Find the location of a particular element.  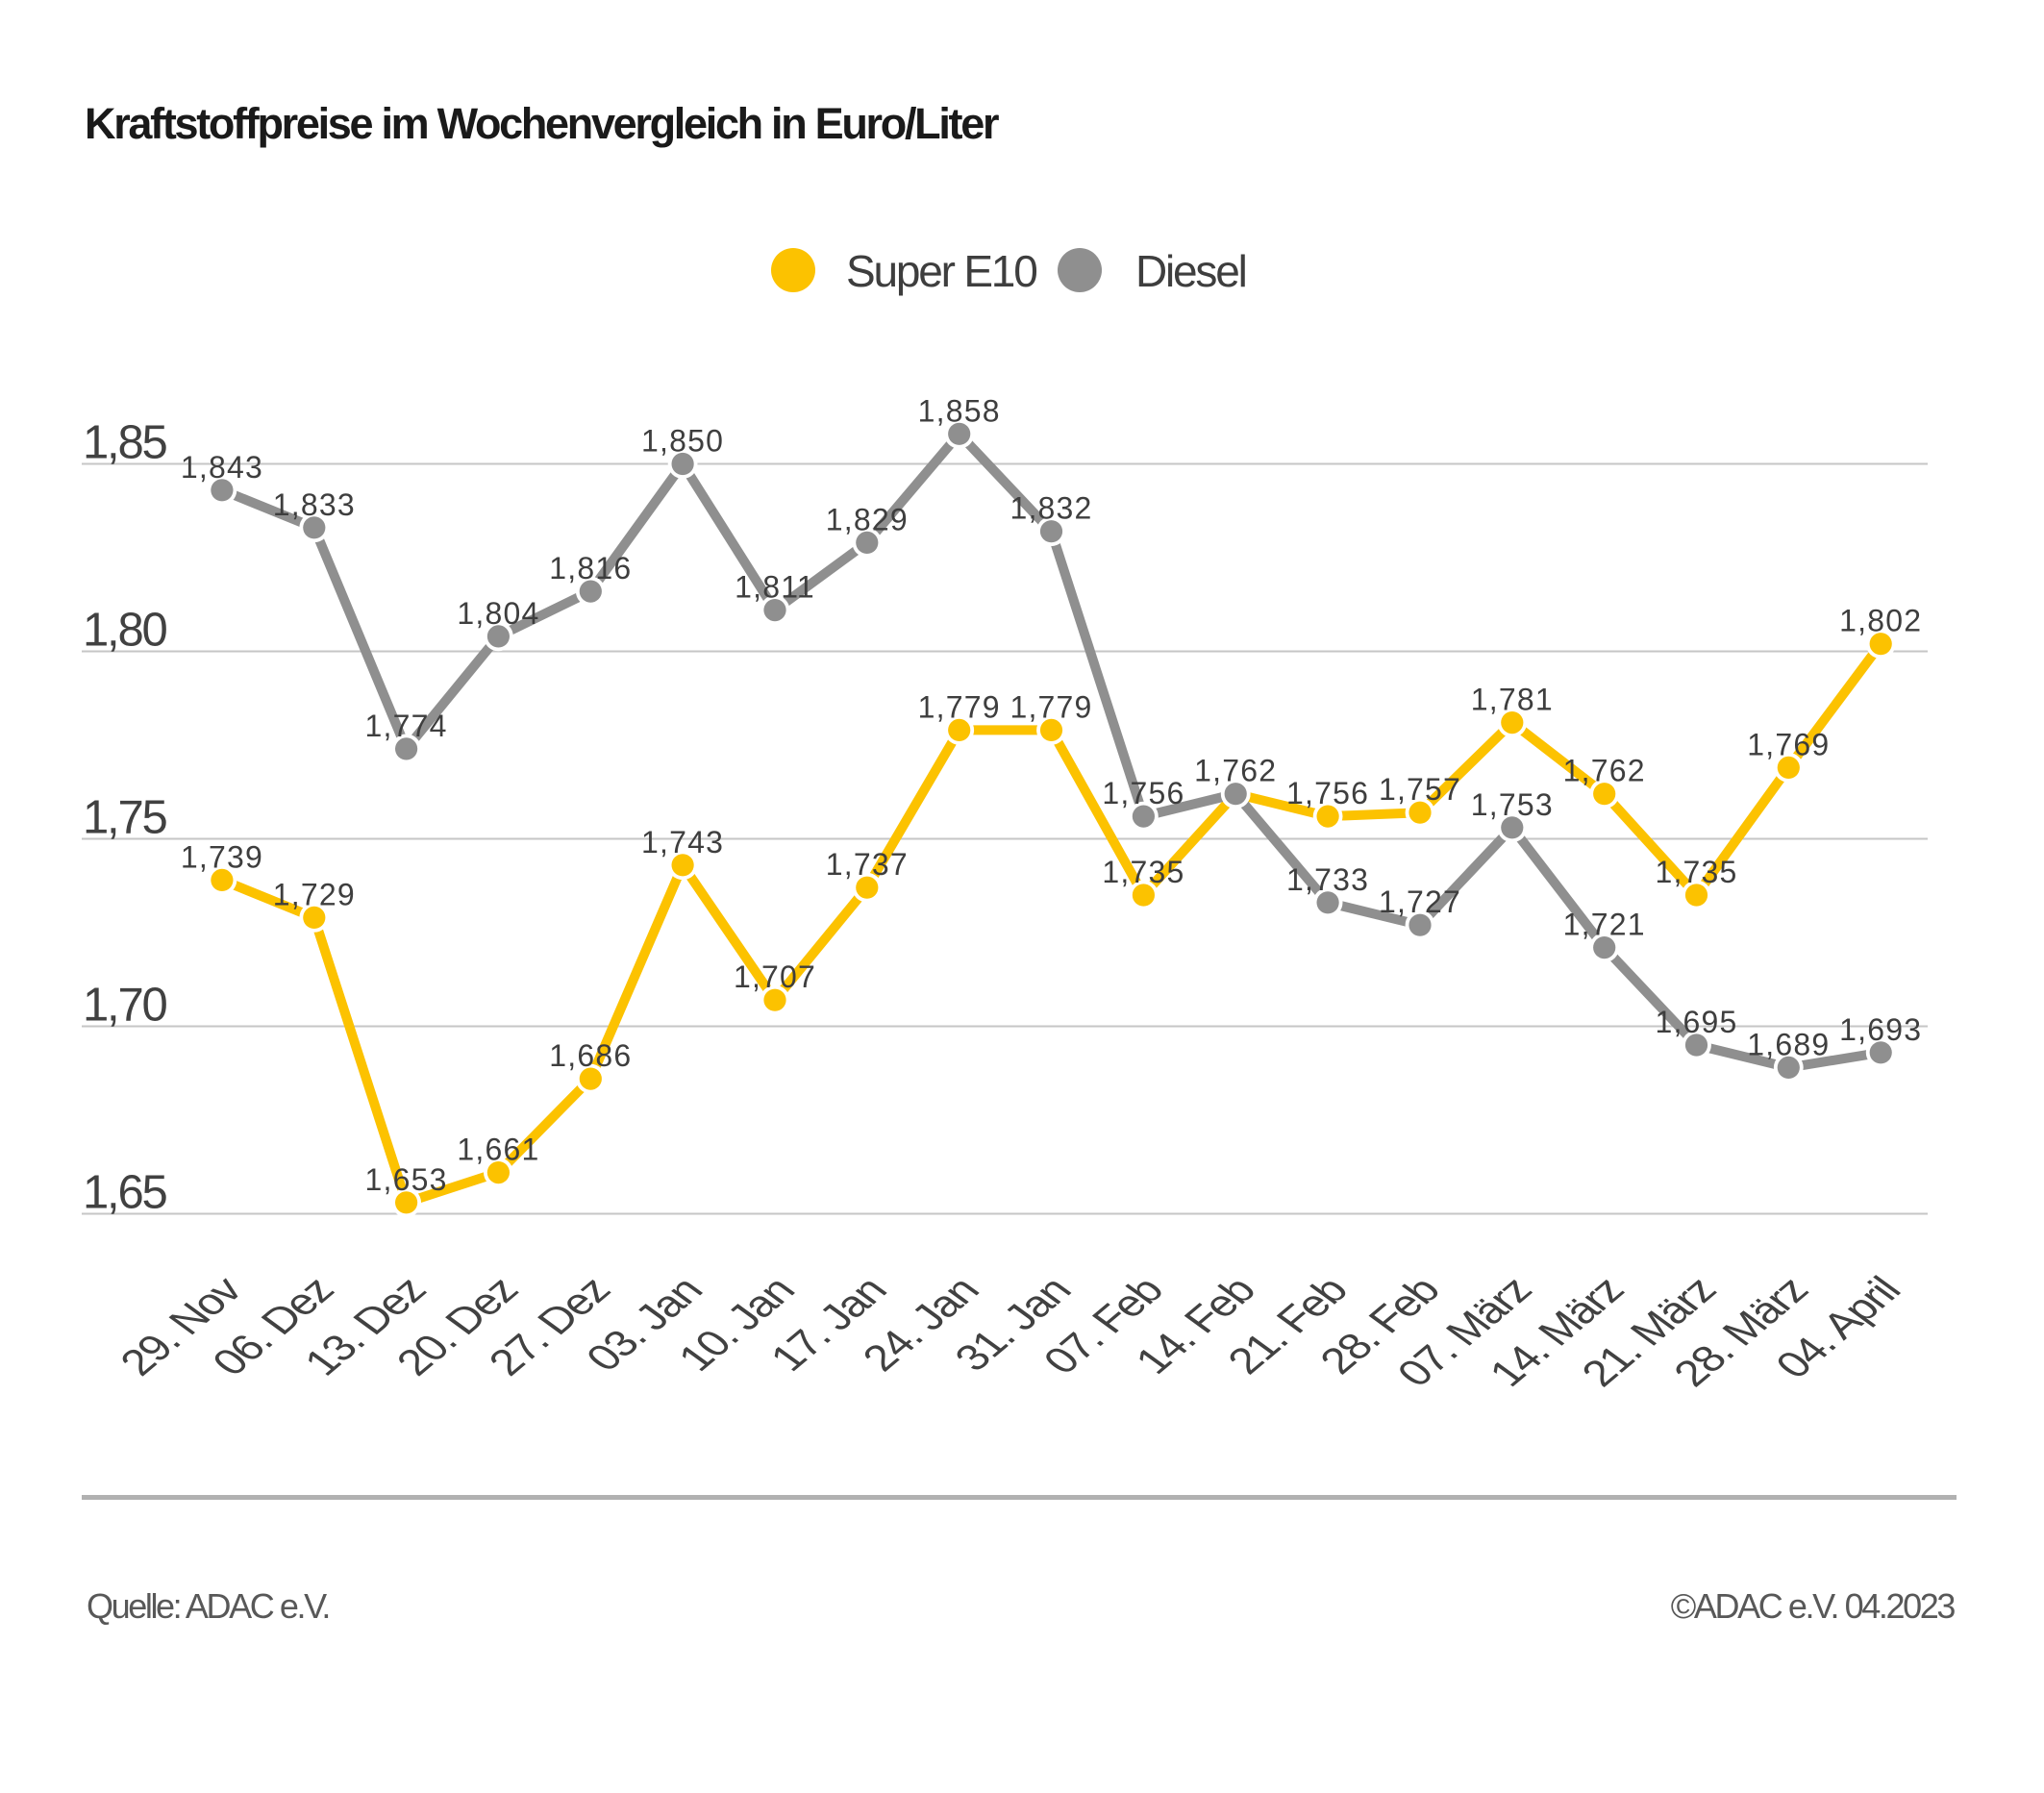

svg-text: ©ADAC e.V. 04.2023 is located at coordinates (1813, 1606).